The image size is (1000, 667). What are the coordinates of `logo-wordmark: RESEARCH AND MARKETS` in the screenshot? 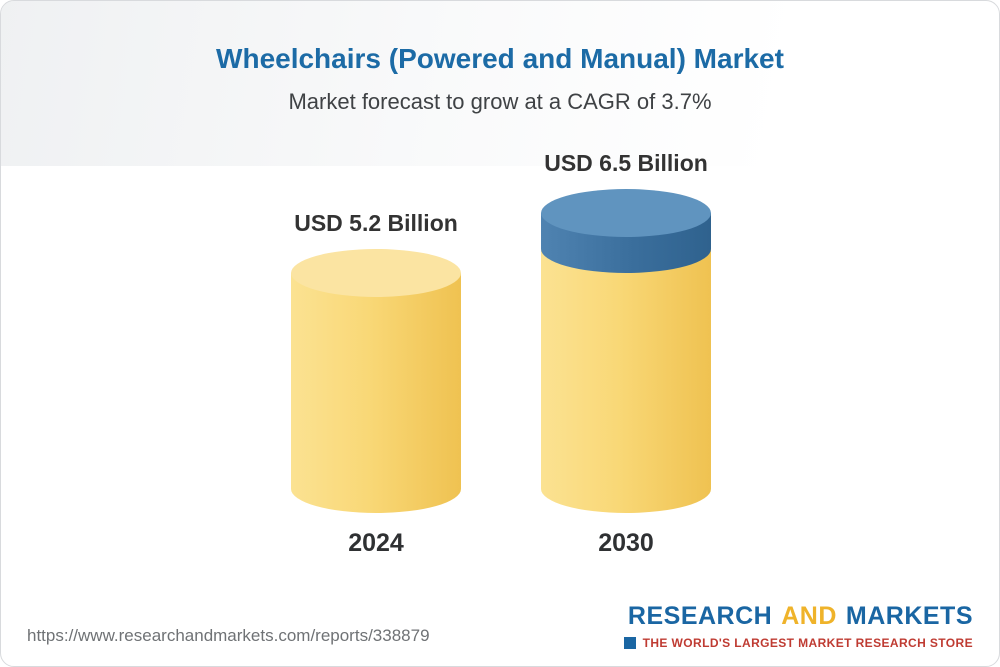 It's located at (800, 616).